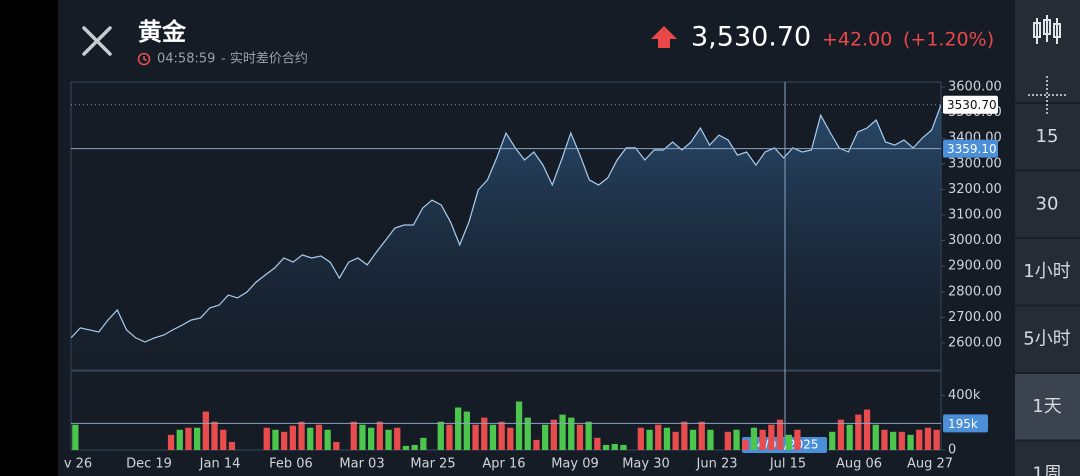  Describe the element at coordinates (162, 32) in the screenshot. I see `instrument-title: 黄金` at that location.